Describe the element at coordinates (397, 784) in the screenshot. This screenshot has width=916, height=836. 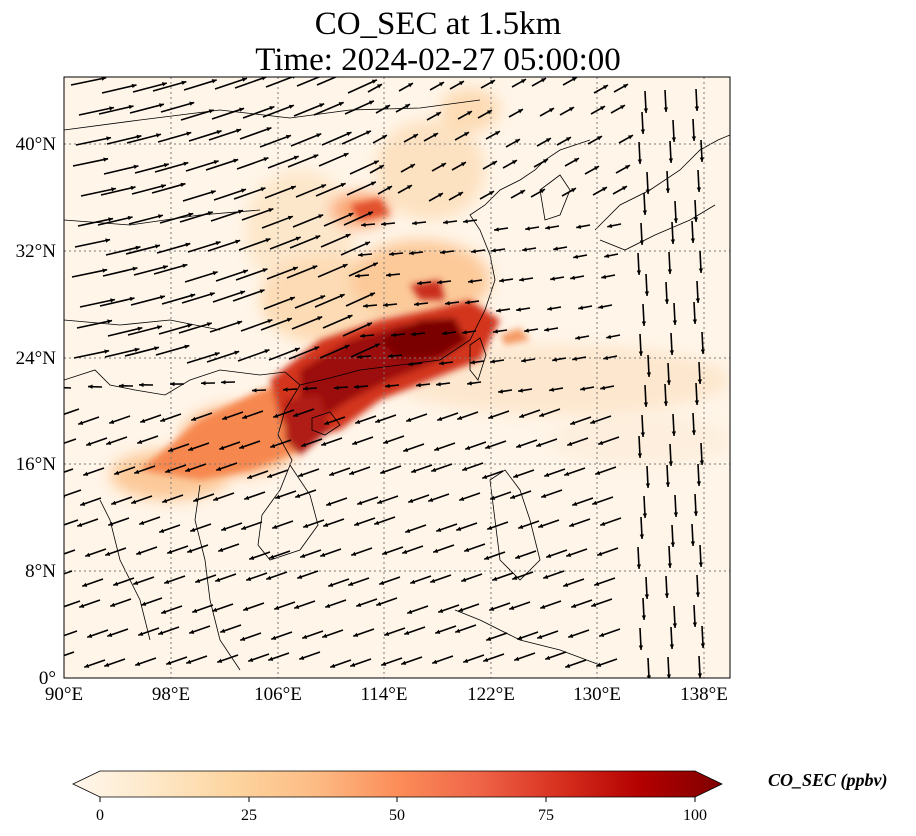
I see `colorbar-gradient` at that location.